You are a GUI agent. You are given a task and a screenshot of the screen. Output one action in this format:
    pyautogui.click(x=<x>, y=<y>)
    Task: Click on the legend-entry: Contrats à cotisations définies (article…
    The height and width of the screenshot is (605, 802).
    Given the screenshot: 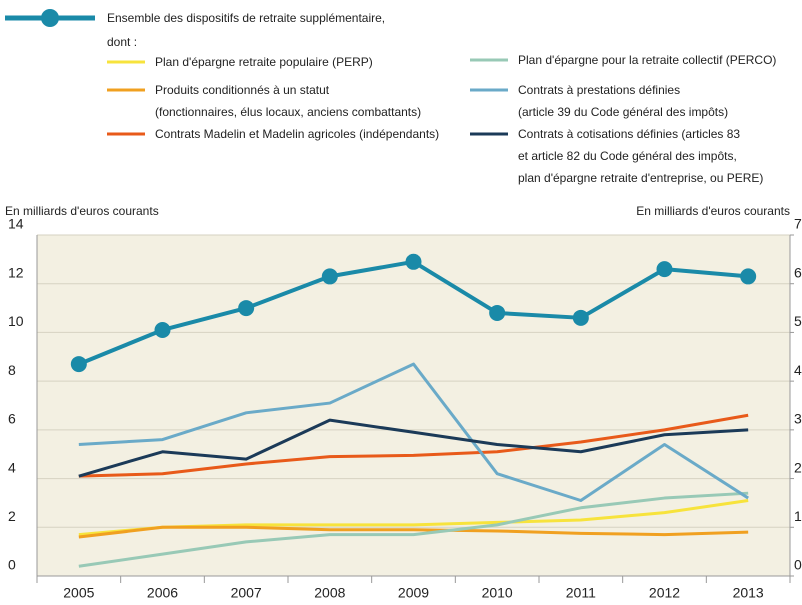 What is the action you would take?
    pyautogui.click(x=641, y=156)
    